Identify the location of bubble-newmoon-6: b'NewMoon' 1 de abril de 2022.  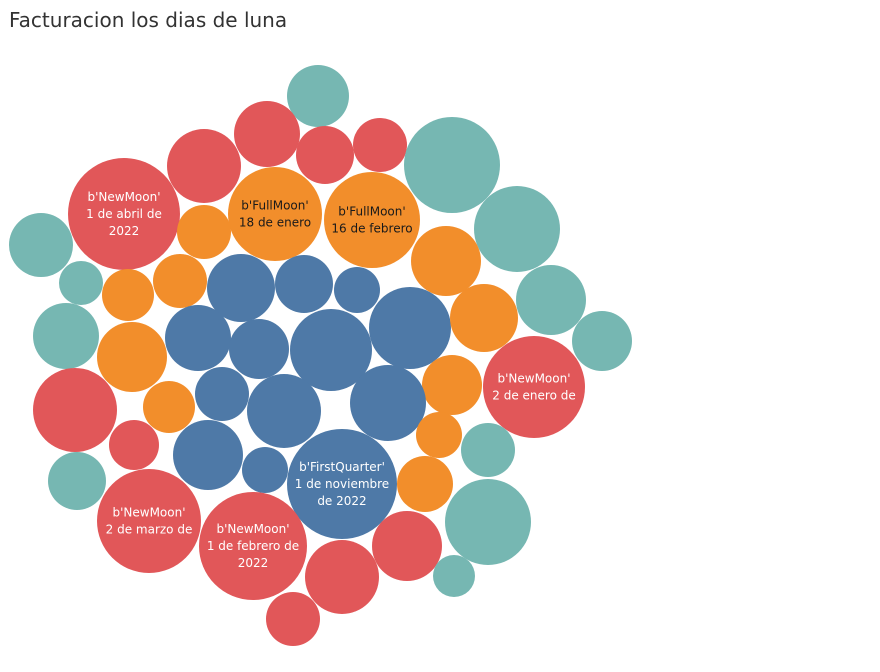
(124, 214).